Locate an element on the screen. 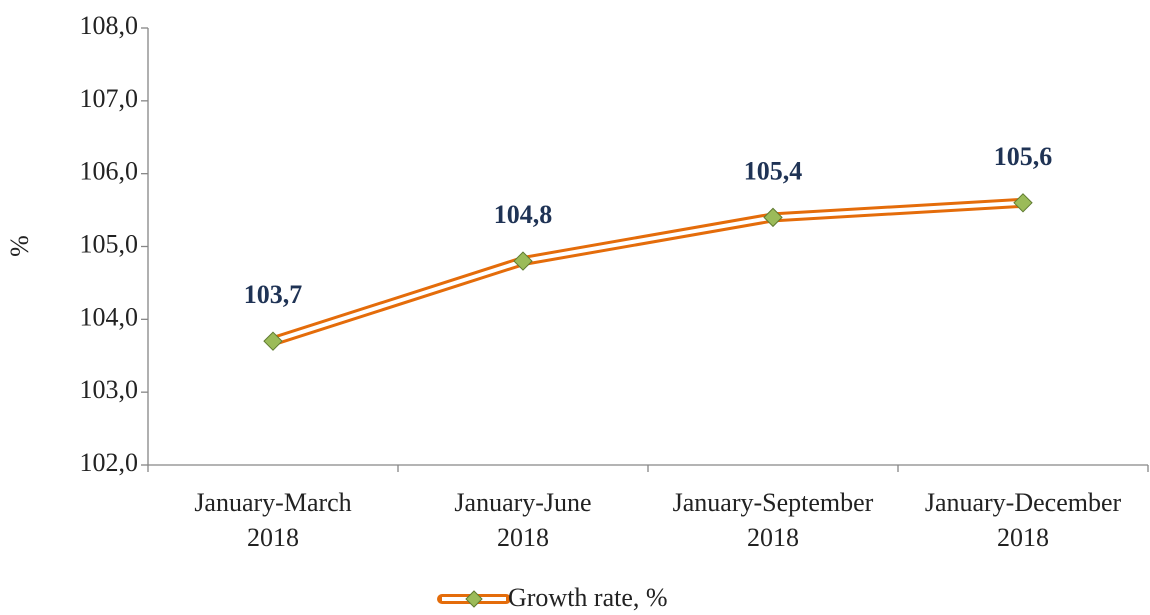 The height and width of the screenshot is (615, 1150). y-tick-label: 107,0 is located at coordinates (109, 98).